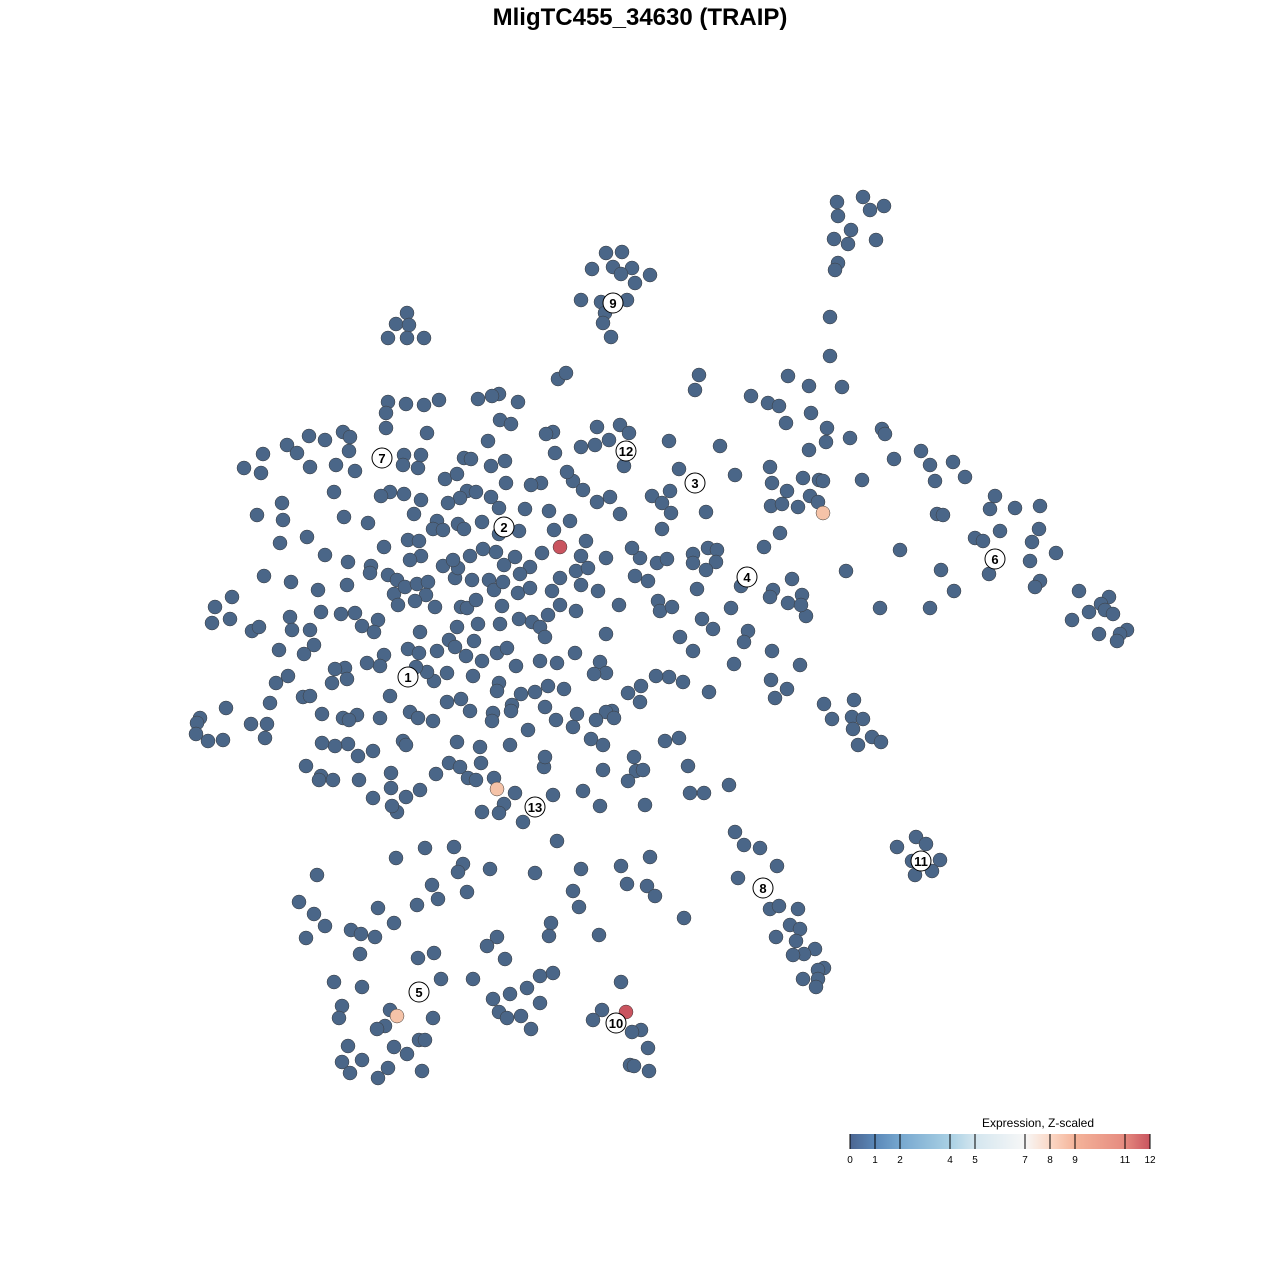 The height and width of the screenshot is (1280, 1280). Describe the element at coordinates (1075, 1160) in the screenshot. I see `legend-tick-label: 9` at that location.